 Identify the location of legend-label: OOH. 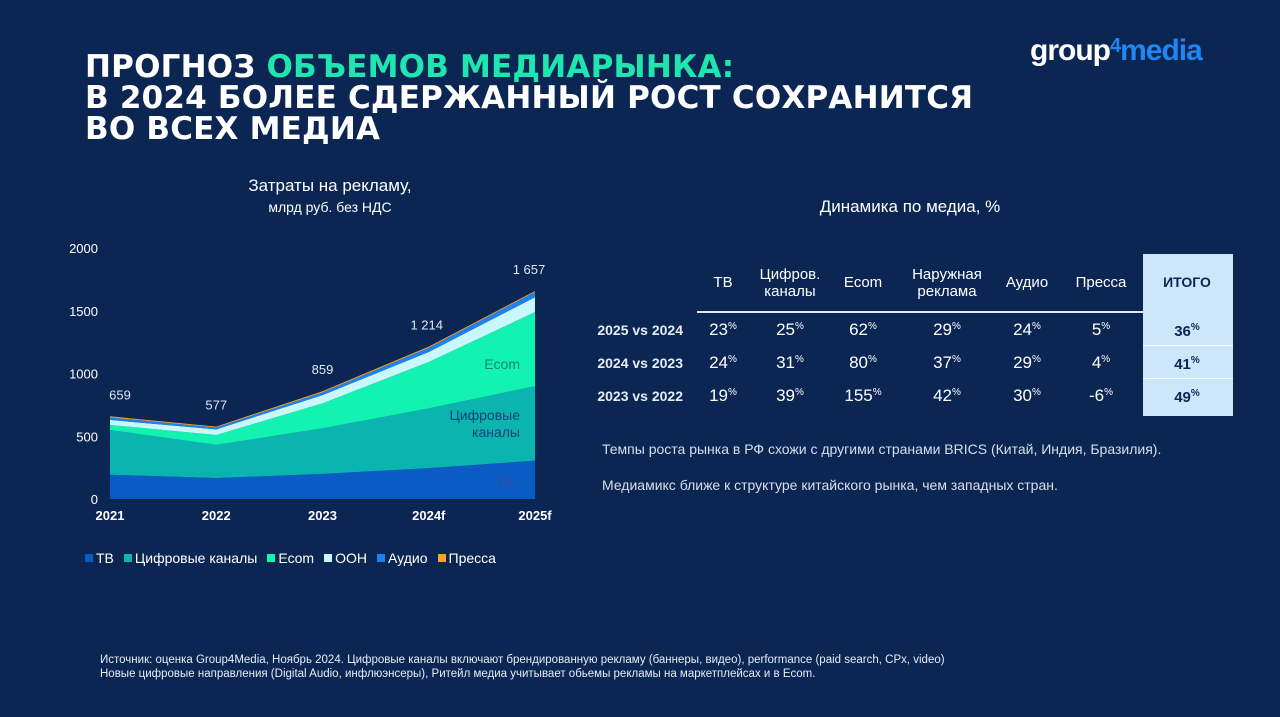
(351, 558).